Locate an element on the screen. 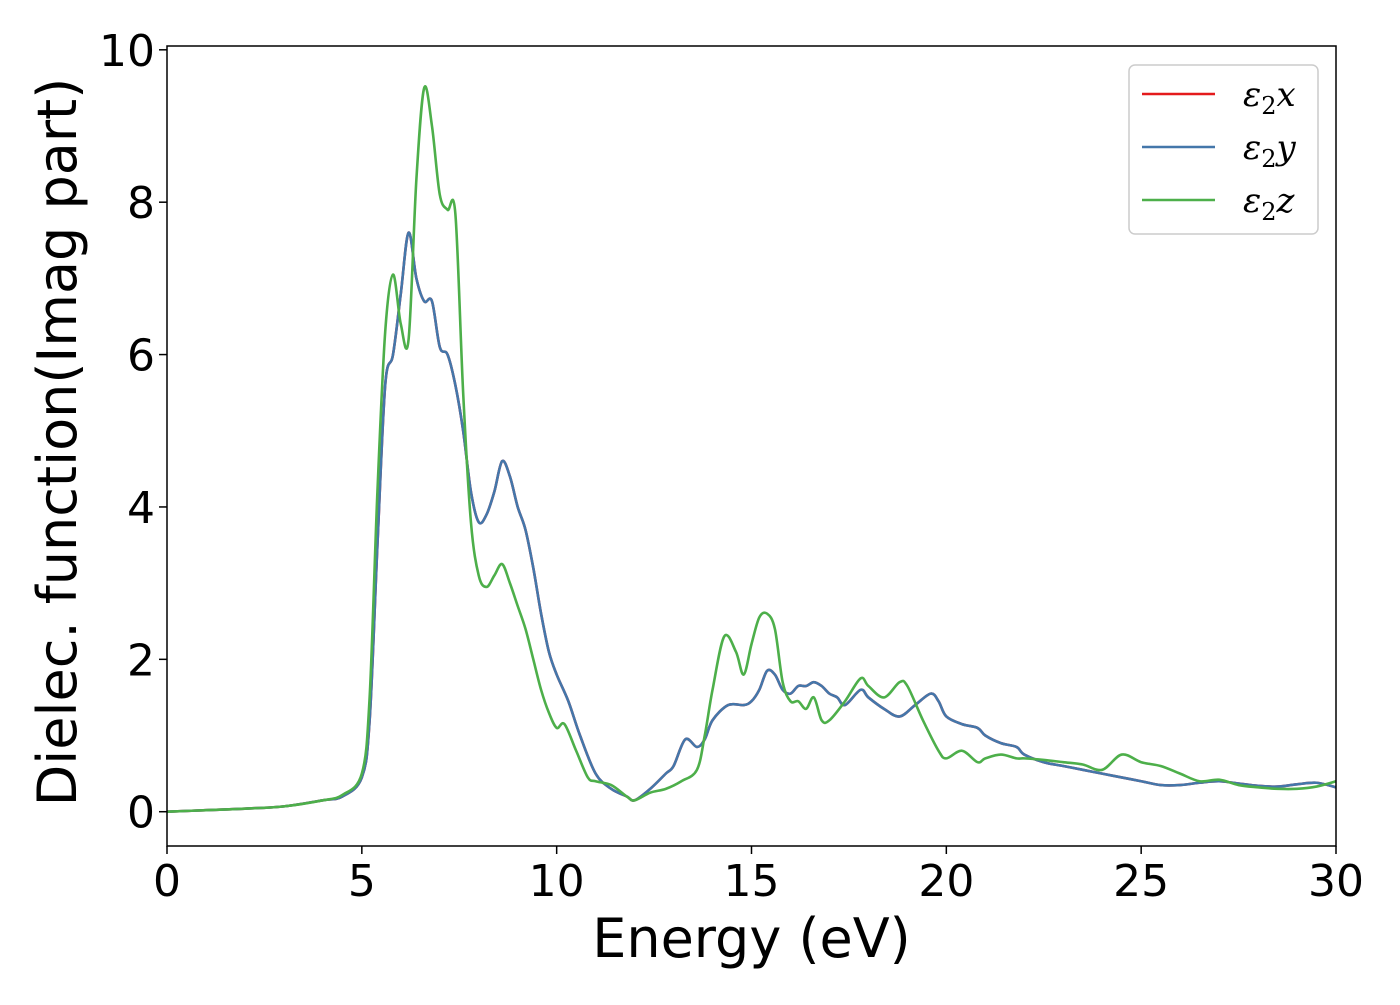  y-tick-label: 4 is located at coordinates (141, 508).